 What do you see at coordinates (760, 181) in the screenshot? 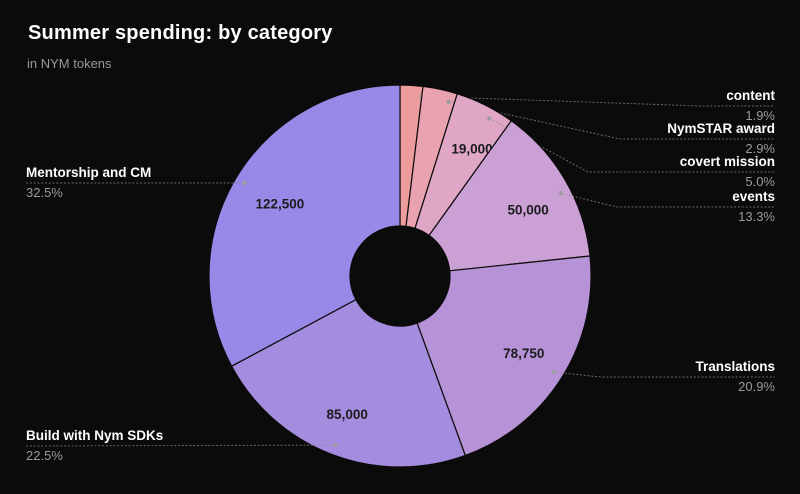
I see `slice-label-percent: 5.0%` at bounding box center [760, 181].